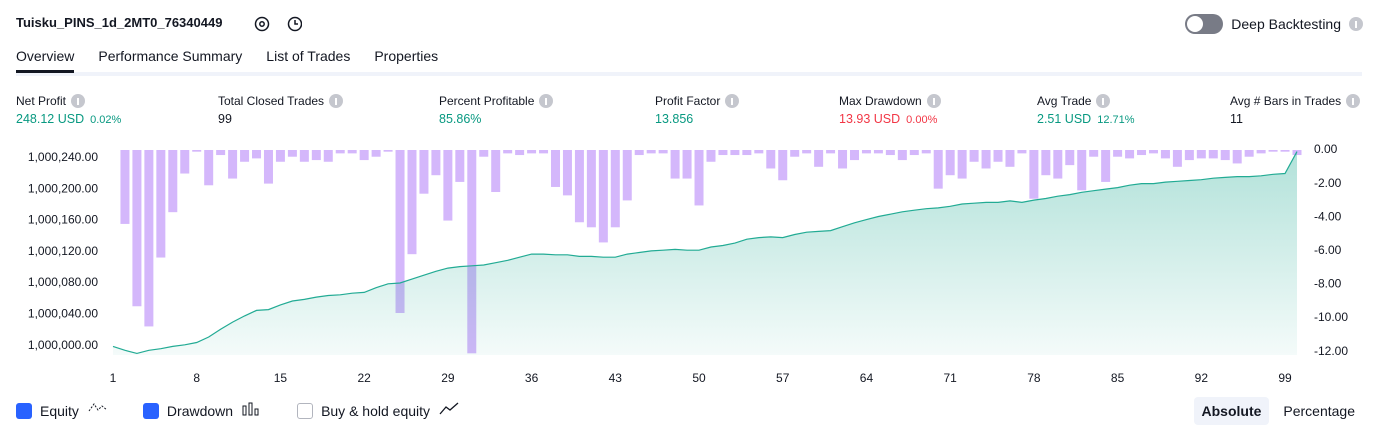 This screenshot has width=1379, height=435. What do you see at coordinates (890, 119) in the screenshot?
I see `stat-value-row: 13.93 USD 0.00%` at bounding box center [890, 119].